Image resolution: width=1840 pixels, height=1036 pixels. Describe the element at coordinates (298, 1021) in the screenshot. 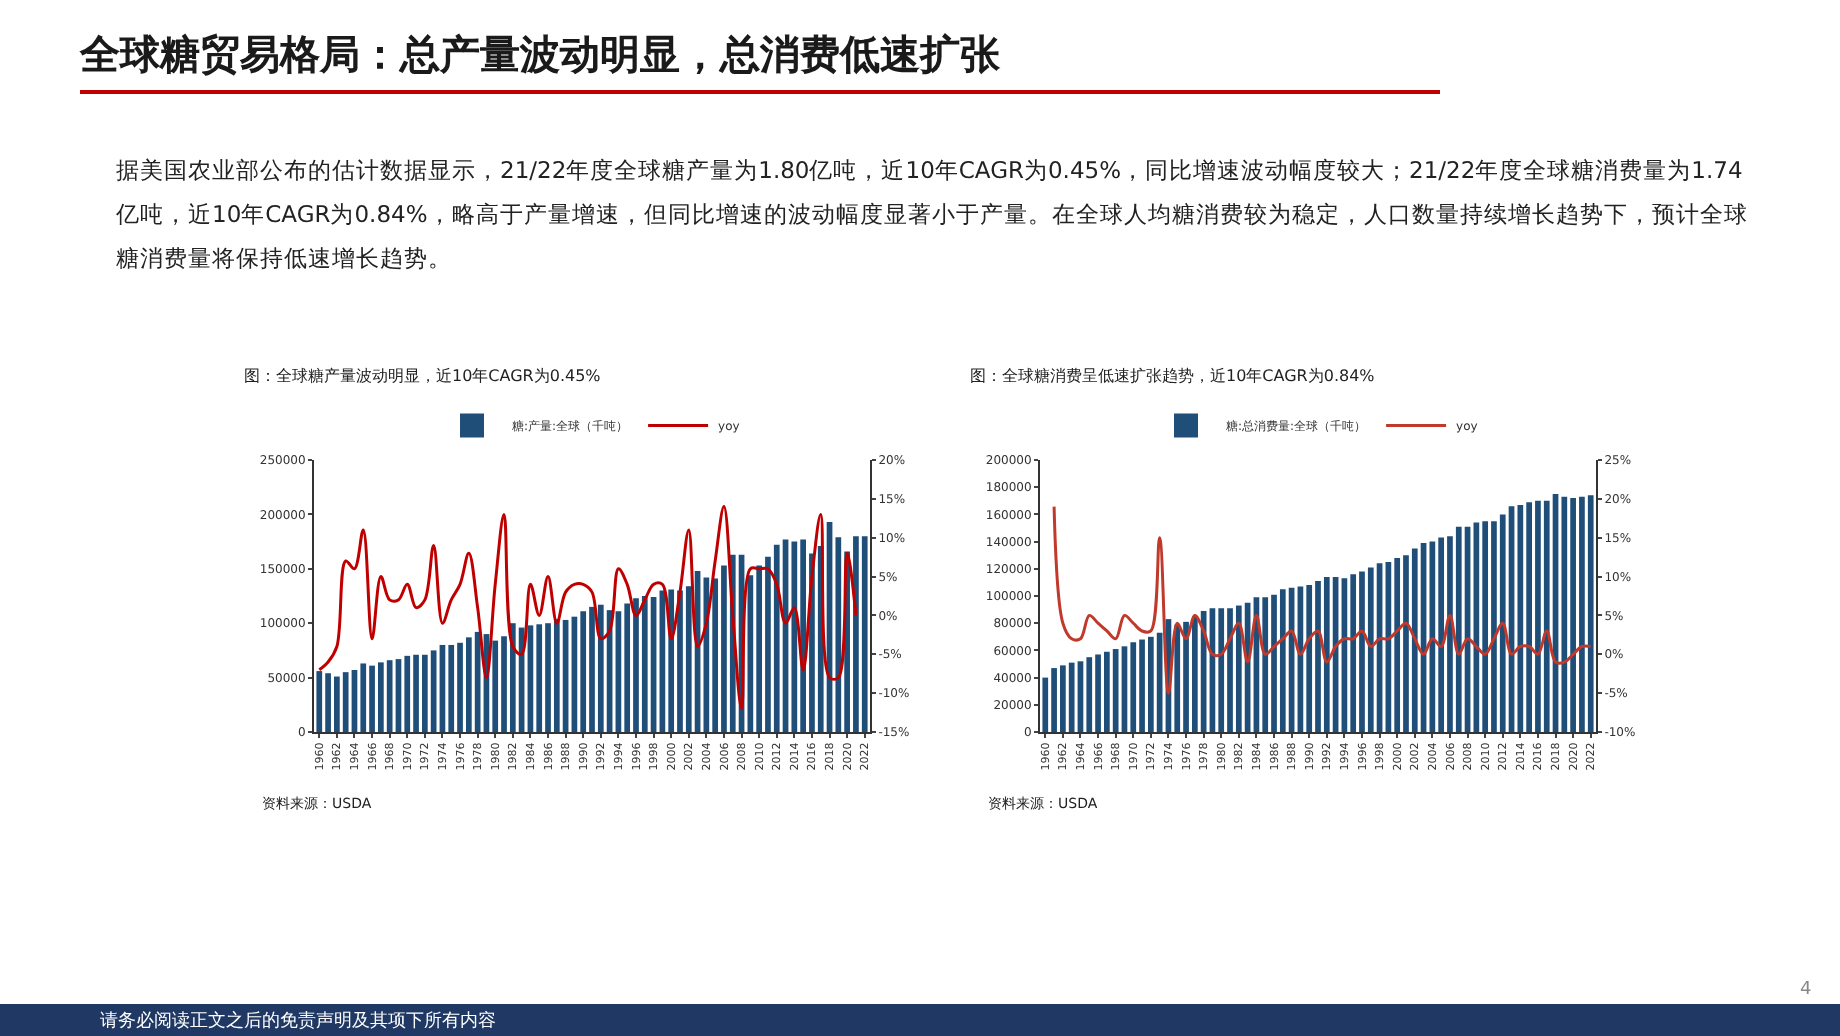

I see `text: 请务必阅读正文之后的免责声明及其项下所有内容` at that location.